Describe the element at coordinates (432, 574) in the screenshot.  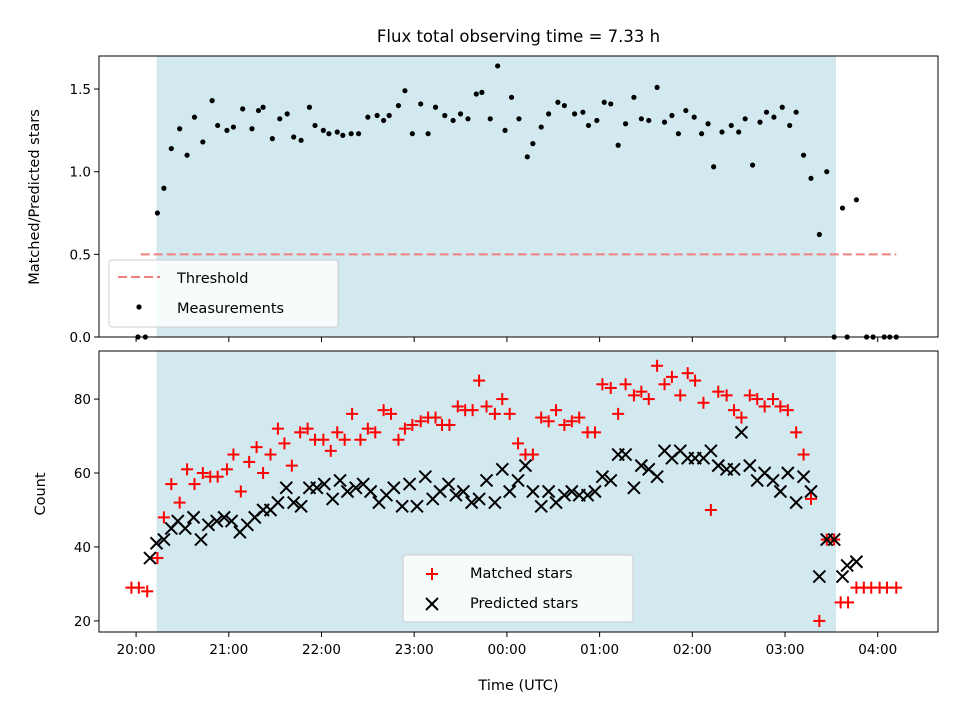
I see `legend-matched-swatch` at that location.